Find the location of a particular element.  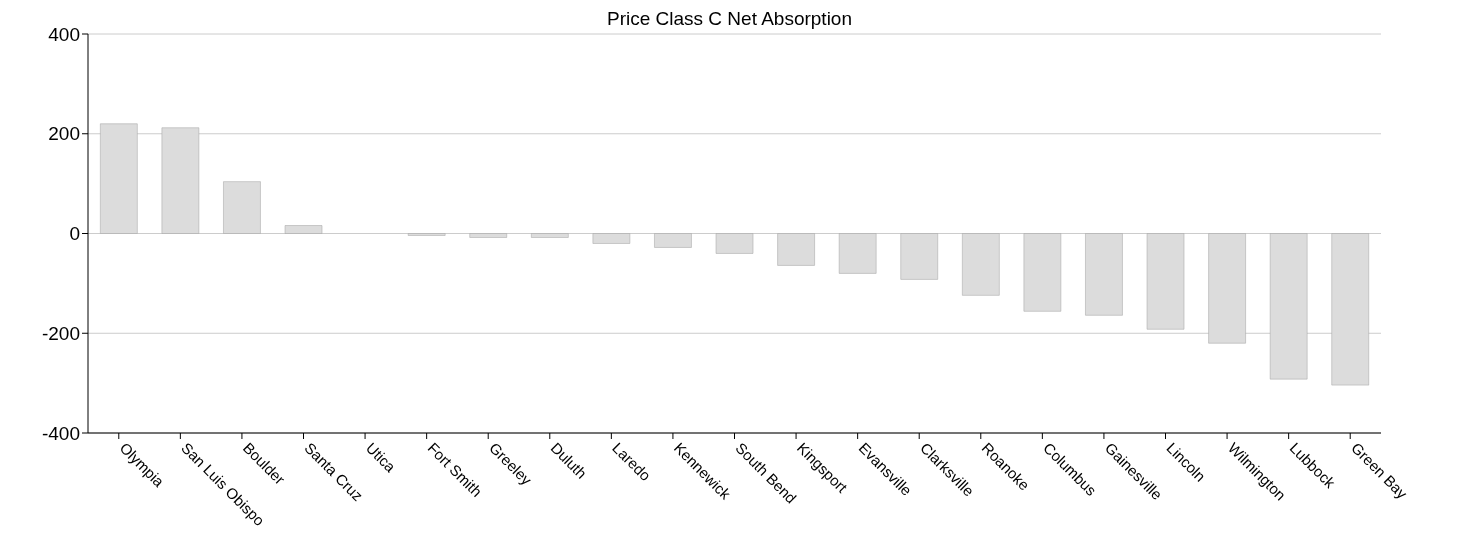

y-tick-label: 400 is located at coordinates (64, 34).